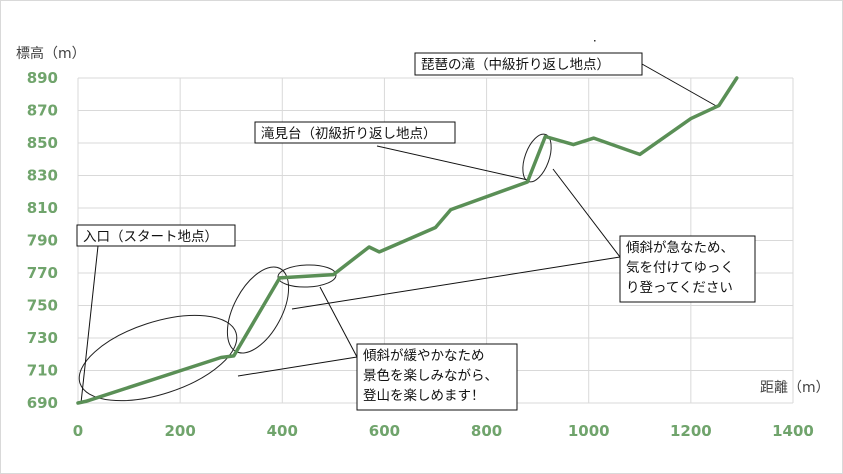 This screenshot has height=474, width=843. I want to click on x-tick-label: 400, so click(282, 431).